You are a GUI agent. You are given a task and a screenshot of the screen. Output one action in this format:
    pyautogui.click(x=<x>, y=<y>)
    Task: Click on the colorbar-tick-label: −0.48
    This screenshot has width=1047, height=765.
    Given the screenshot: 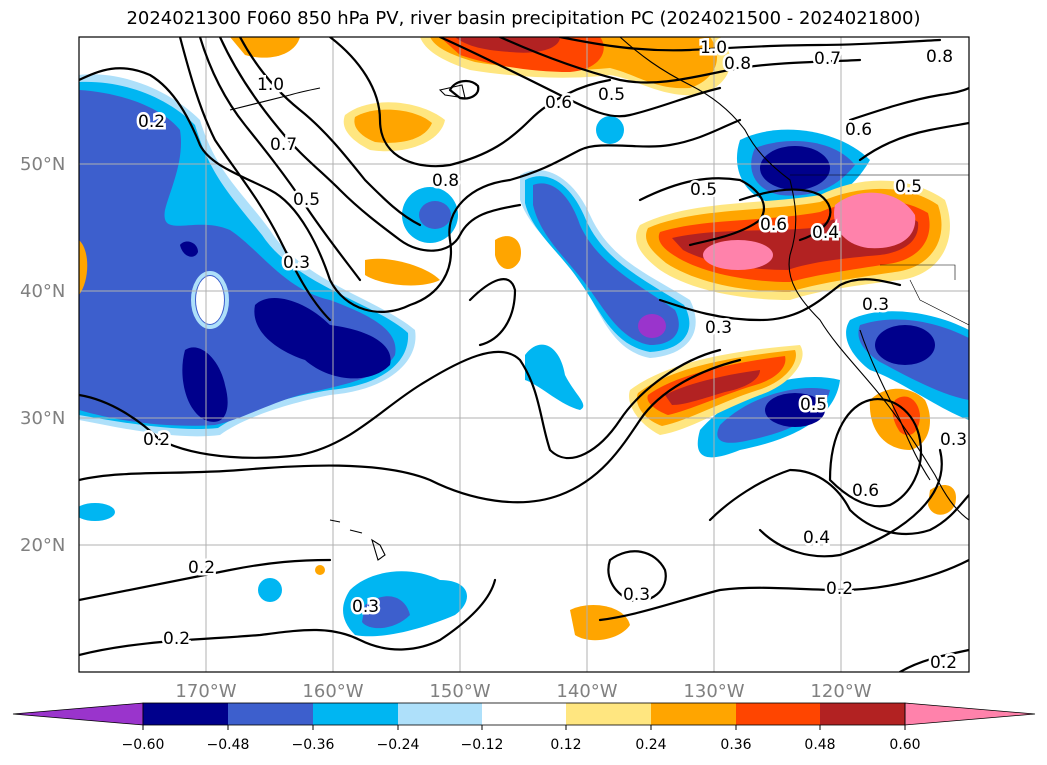 What is the action you would take?
    pyautogui.click(x=228, y=745)
    